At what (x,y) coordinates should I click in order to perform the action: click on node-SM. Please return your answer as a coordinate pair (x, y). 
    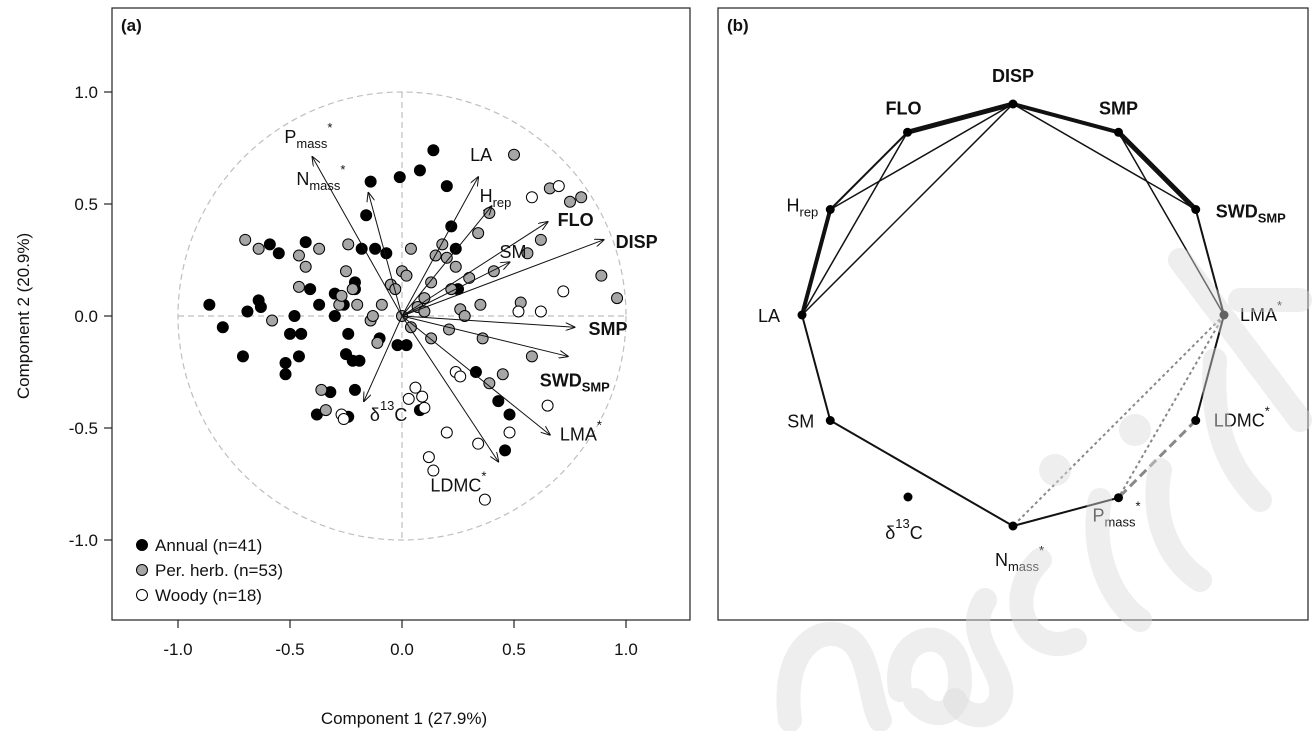
    Looking at the image, I should click on (830, 420).